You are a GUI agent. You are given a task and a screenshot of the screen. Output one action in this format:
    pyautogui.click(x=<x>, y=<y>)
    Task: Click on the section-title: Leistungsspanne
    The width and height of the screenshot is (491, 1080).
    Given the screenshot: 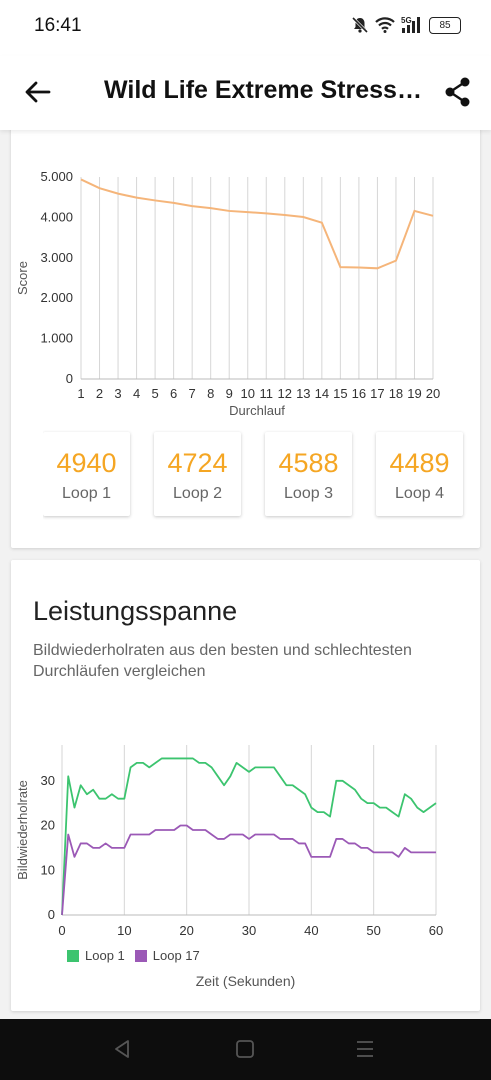 What is the action you would take?
    pyautogui.click(x=135, y=611)
    